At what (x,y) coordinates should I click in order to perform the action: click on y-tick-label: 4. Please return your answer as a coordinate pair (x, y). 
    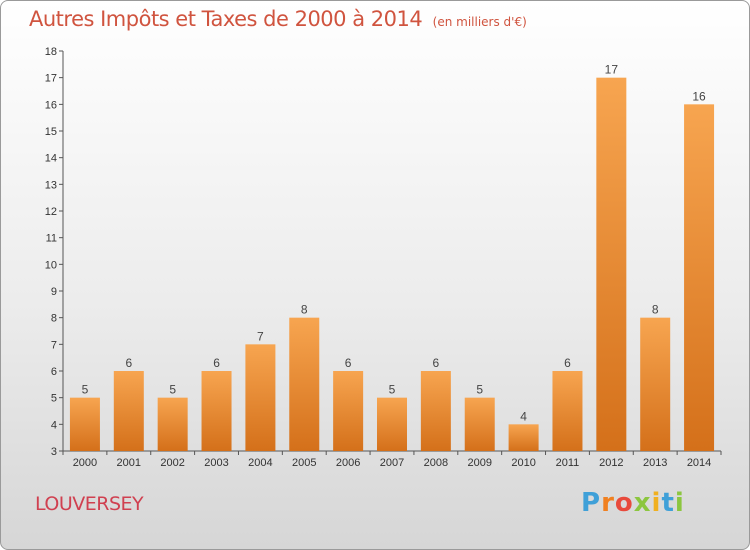
    Looking at the image, I should click on (54, 425).